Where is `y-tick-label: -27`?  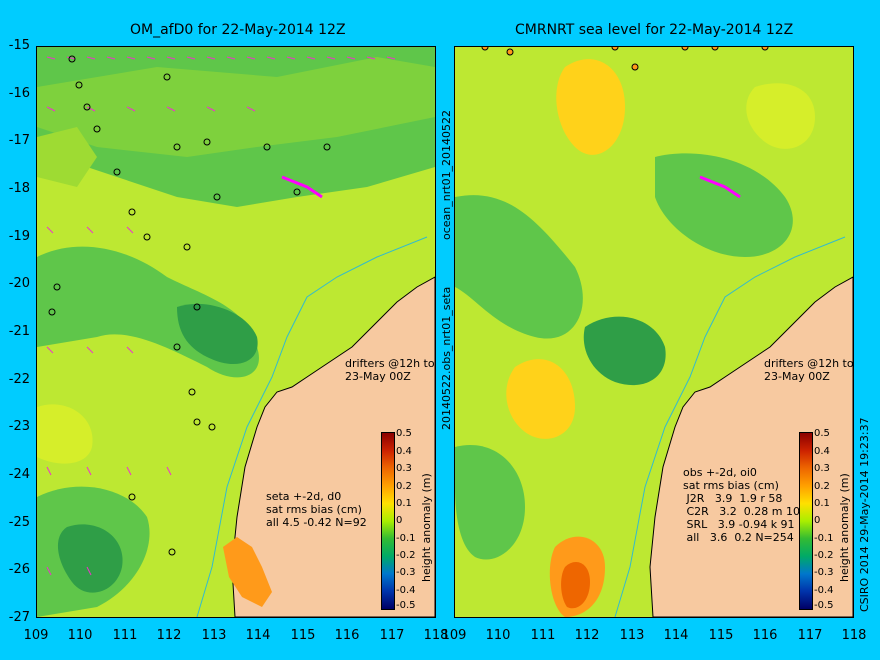
y-tick-label: -27 is located at coordinates (19, 617).